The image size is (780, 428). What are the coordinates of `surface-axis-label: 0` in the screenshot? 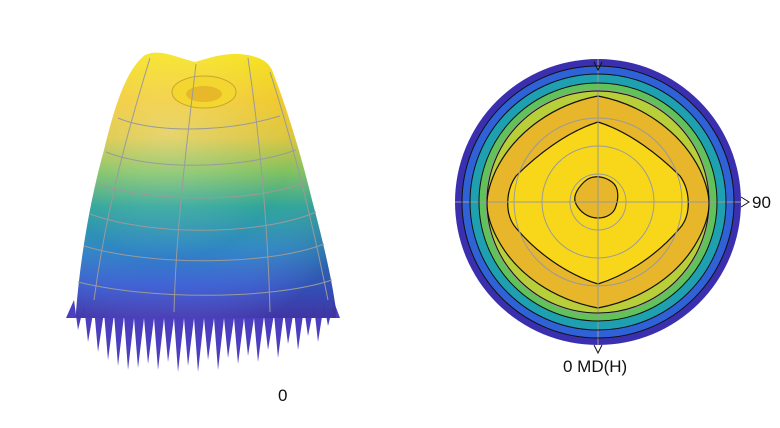 It's located at (283, 395).